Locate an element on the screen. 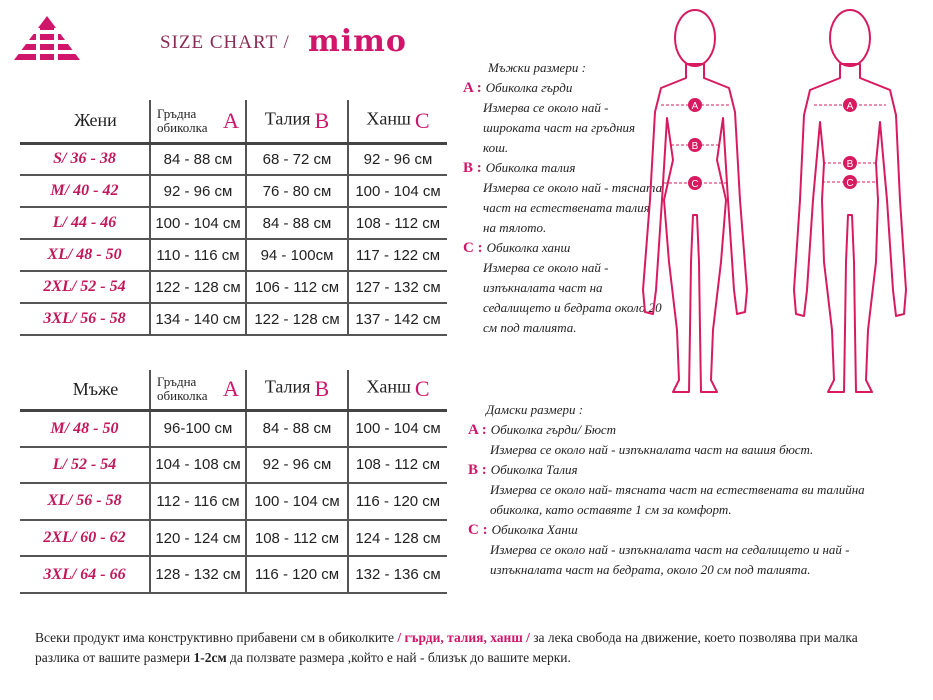  header-cell: Гръдна обиколка A is located at coordinates (197, 122).